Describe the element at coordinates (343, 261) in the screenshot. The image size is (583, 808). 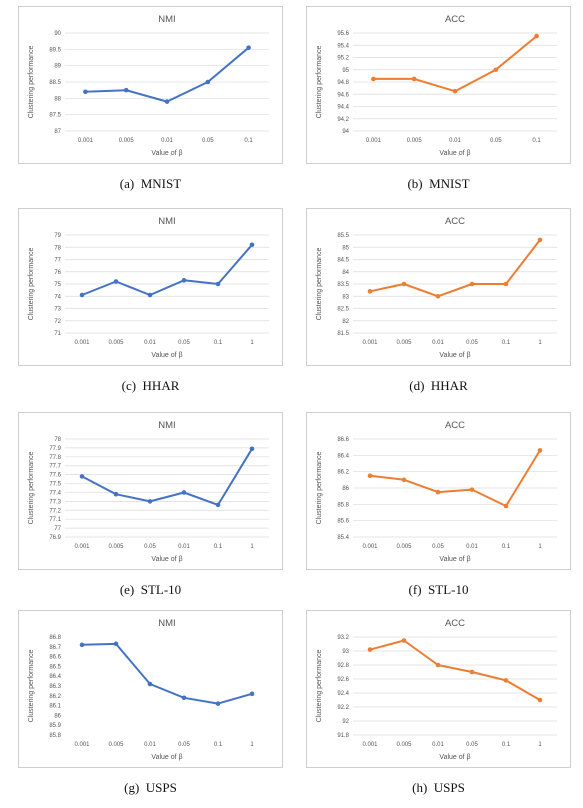
I see `y-tick-label: 84.5` at that location.